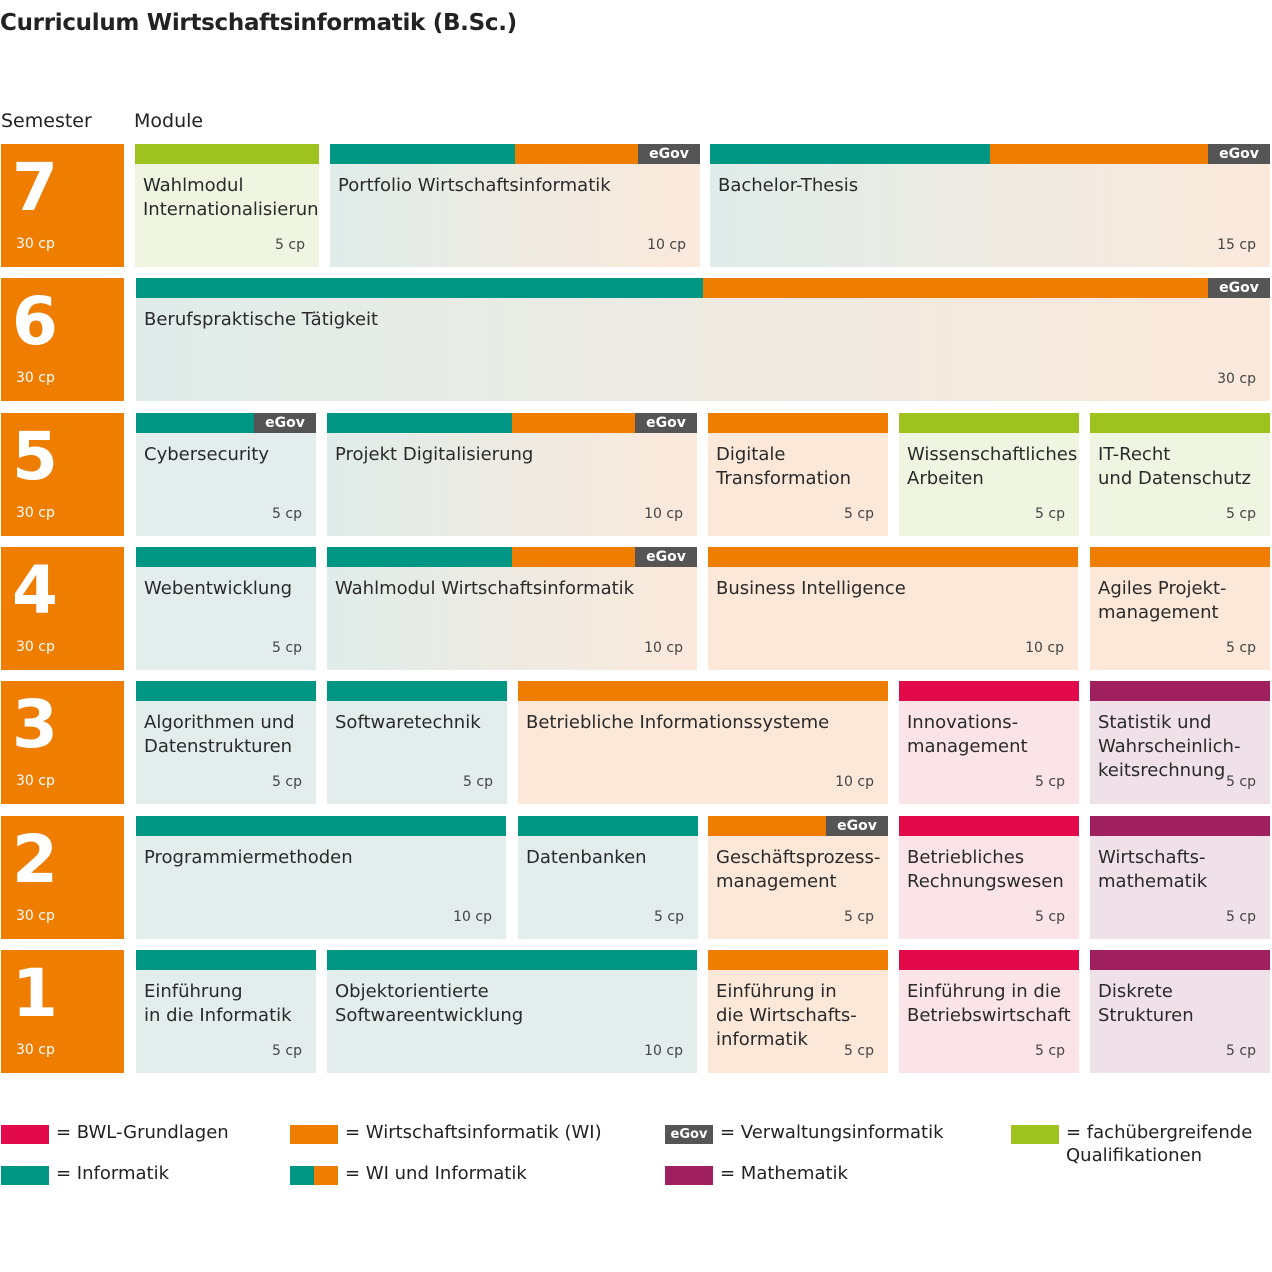  Describe the element at coordinates (206, 454) in the screenshot. I see `module-name: Cybersecurity` at that location.